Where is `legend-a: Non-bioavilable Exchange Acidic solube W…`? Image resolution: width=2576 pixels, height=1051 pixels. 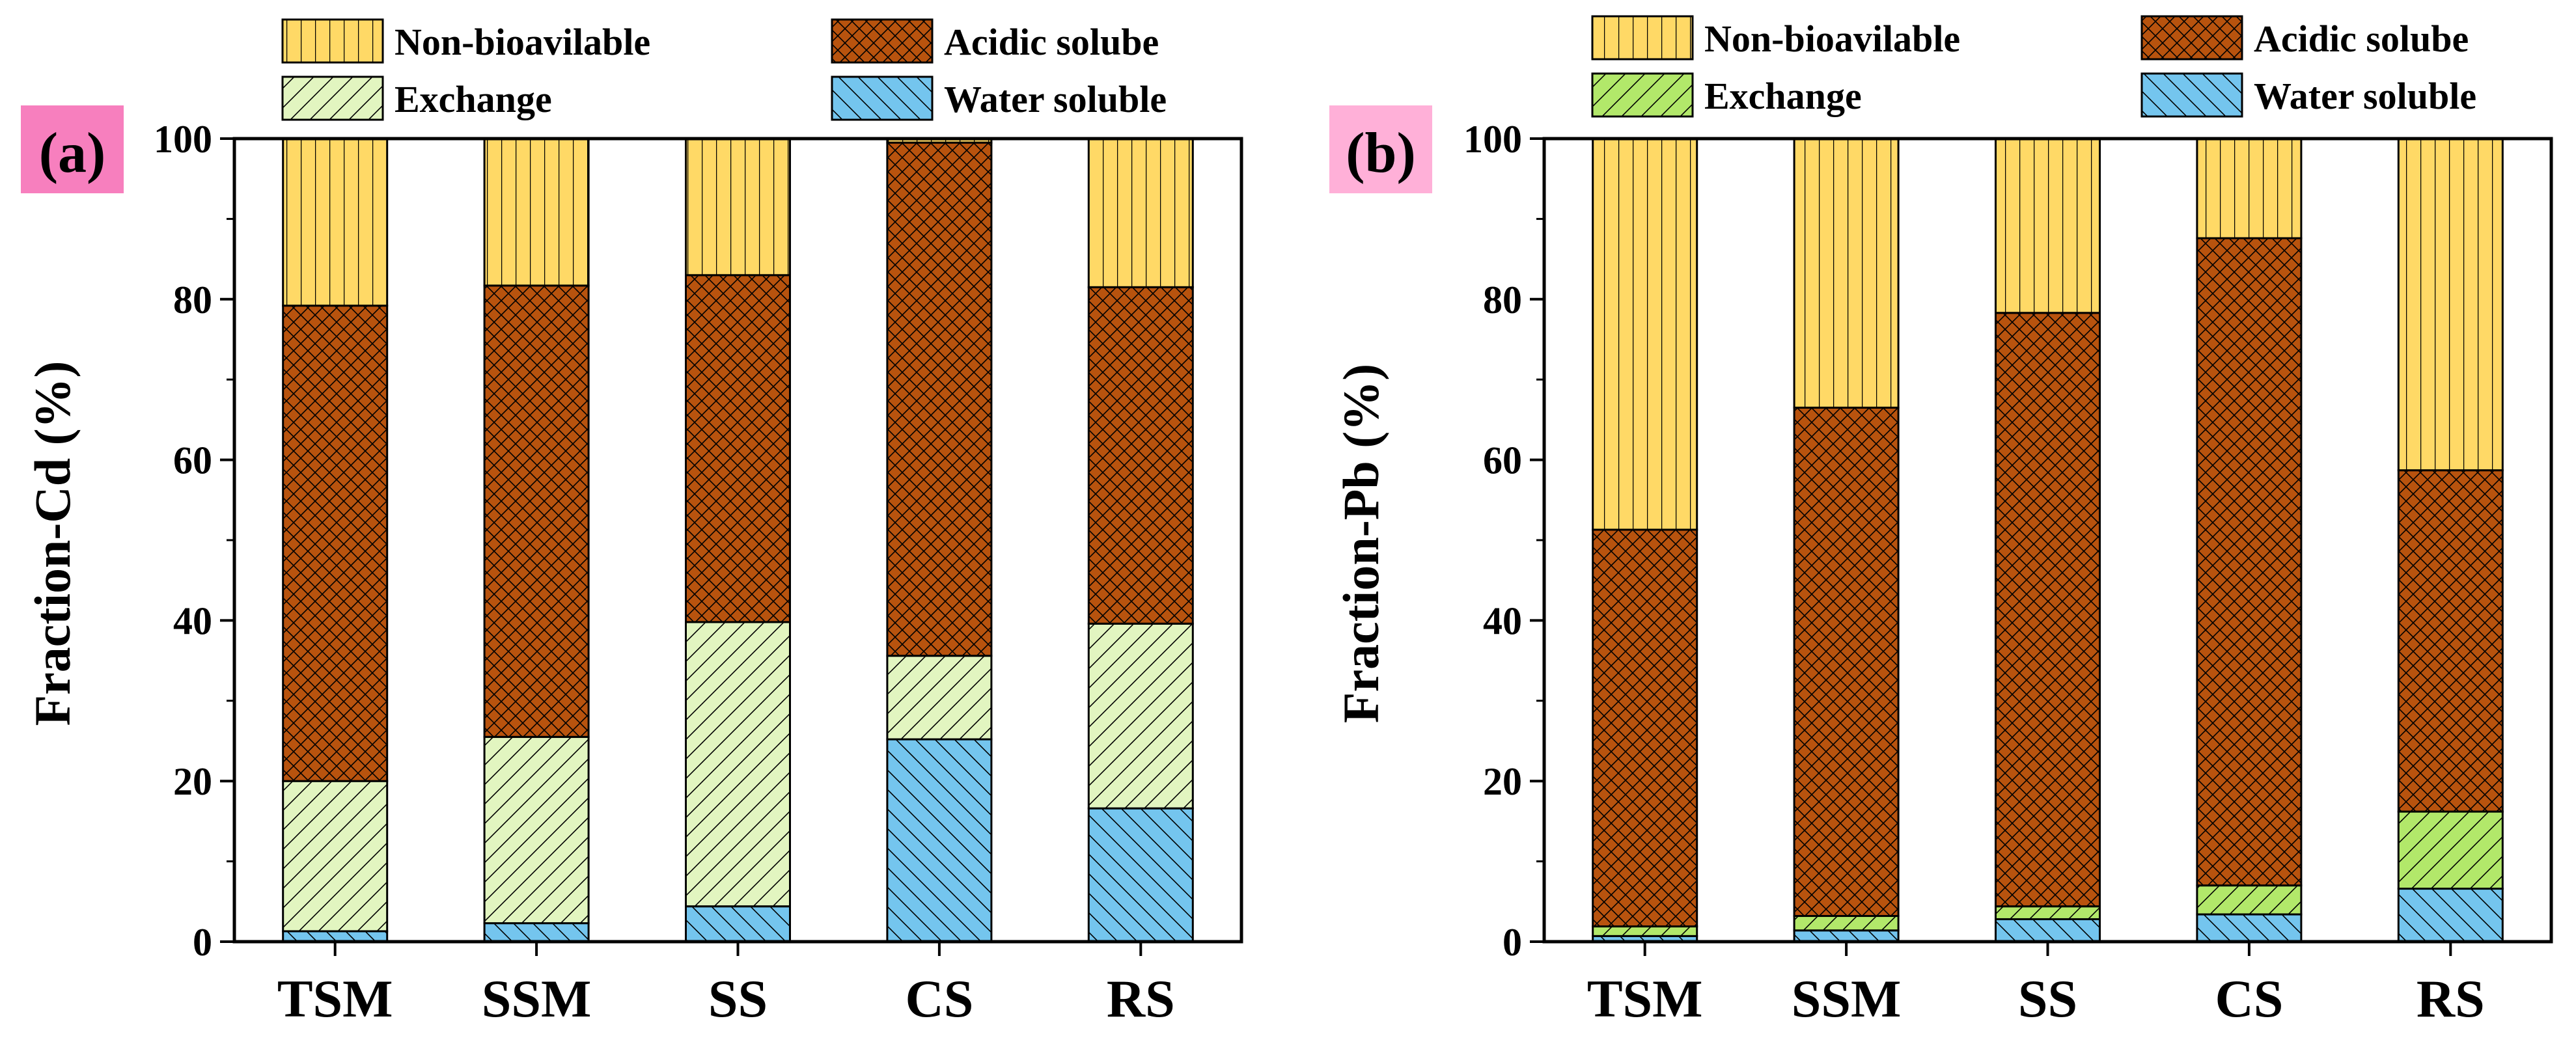
legend-a: Non-bioavilable Exchange Acidic solube W… is located at coordinates (724, 70).